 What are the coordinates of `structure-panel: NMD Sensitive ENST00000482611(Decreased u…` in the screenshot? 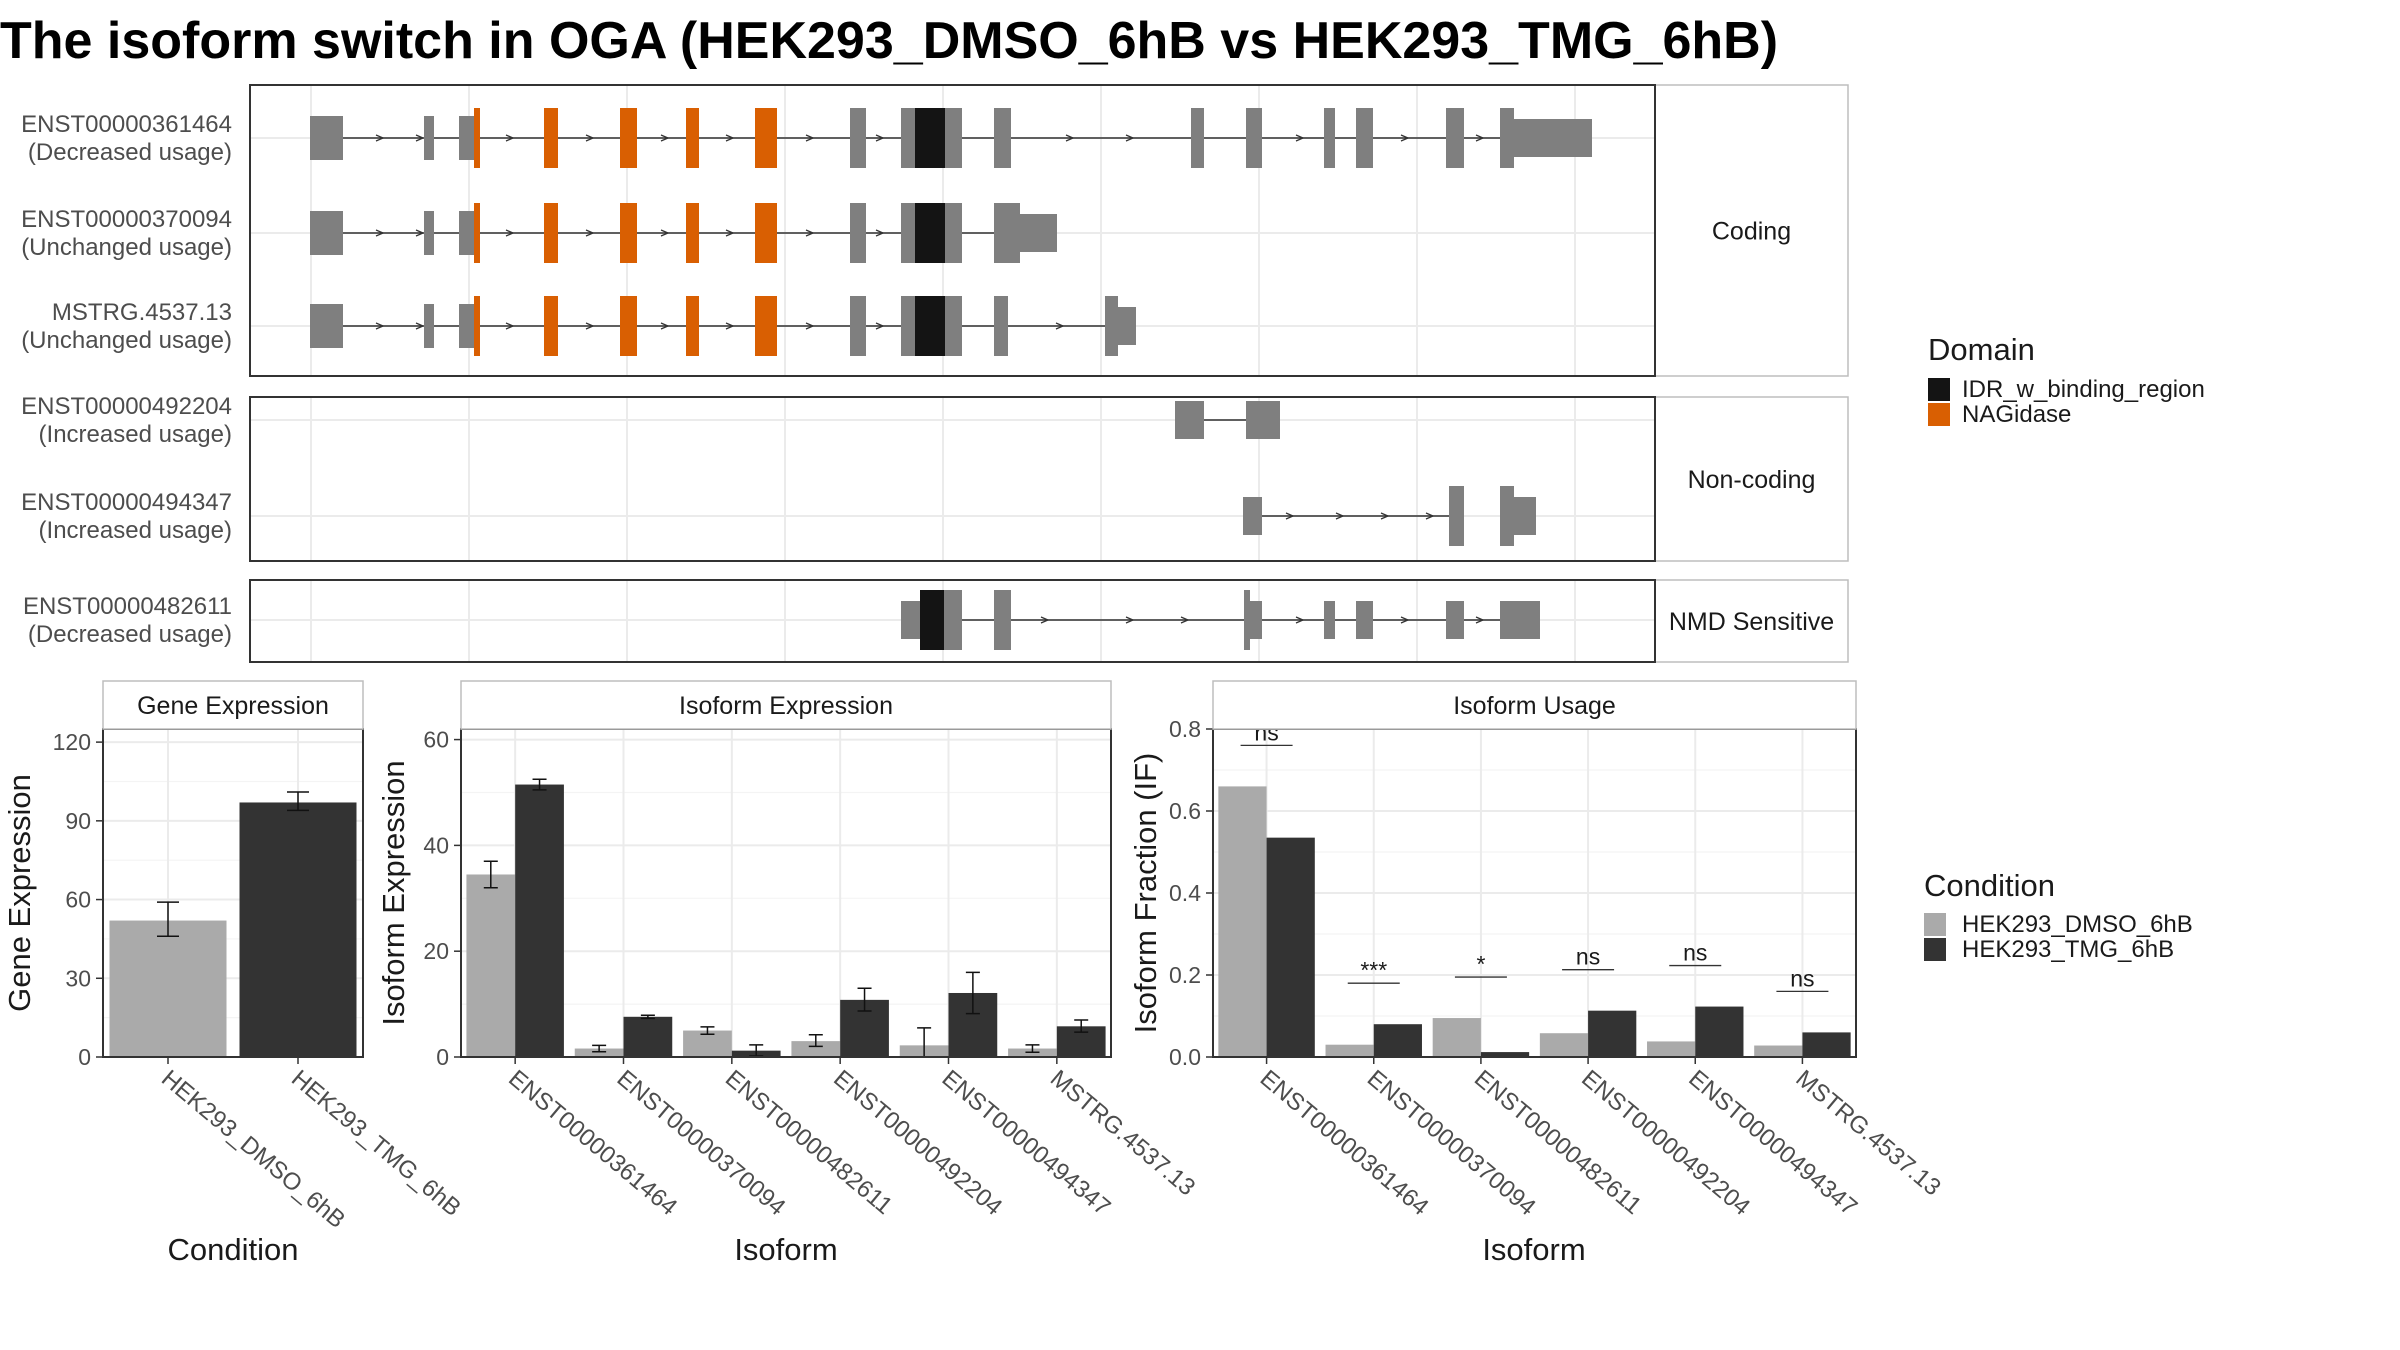 It's located at (936, 621).